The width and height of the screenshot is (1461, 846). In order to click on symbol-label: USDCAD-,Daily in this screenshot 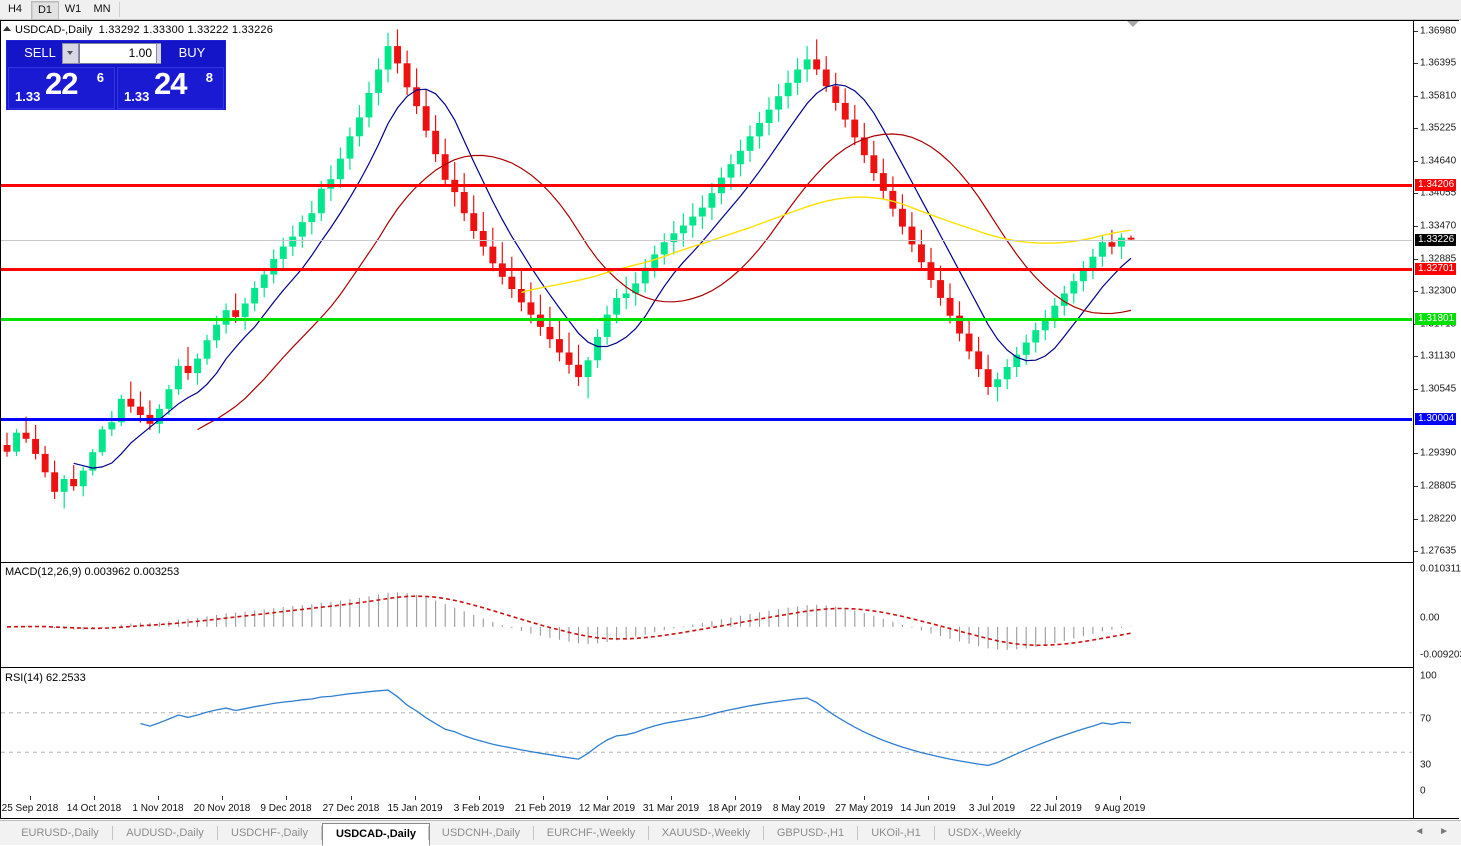, I will do `click(54, 30)`.